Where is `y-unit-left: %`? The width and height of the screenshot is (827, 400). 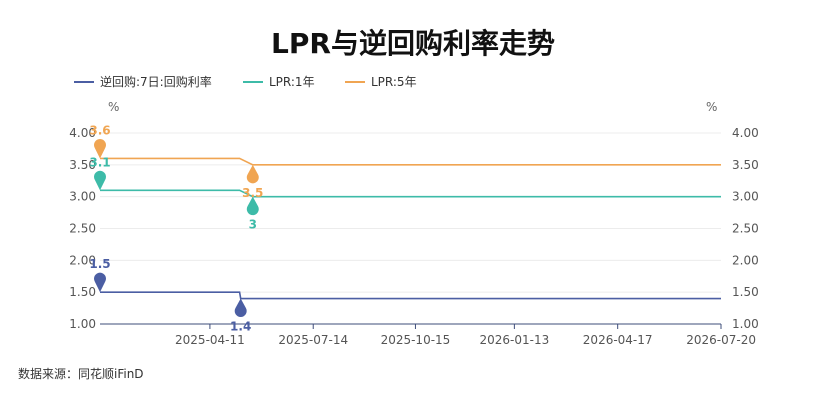 y-unit-left: % is located at coordinates (113, 107).